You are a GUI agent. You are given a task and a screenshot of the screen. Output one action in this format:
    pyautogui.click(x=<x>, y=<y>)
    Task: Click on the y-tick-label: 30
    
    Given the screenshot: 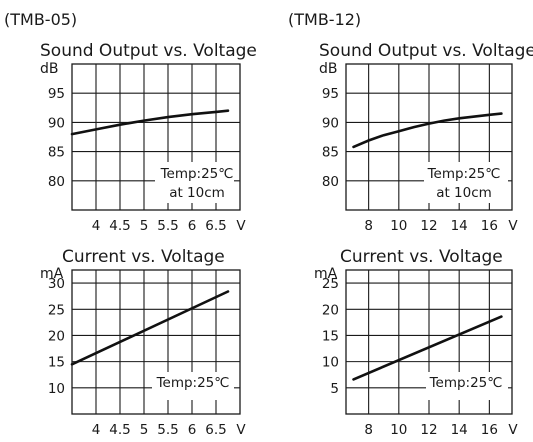 What is the action you would take?
    pyautogui.click(x=56, y=284)
    